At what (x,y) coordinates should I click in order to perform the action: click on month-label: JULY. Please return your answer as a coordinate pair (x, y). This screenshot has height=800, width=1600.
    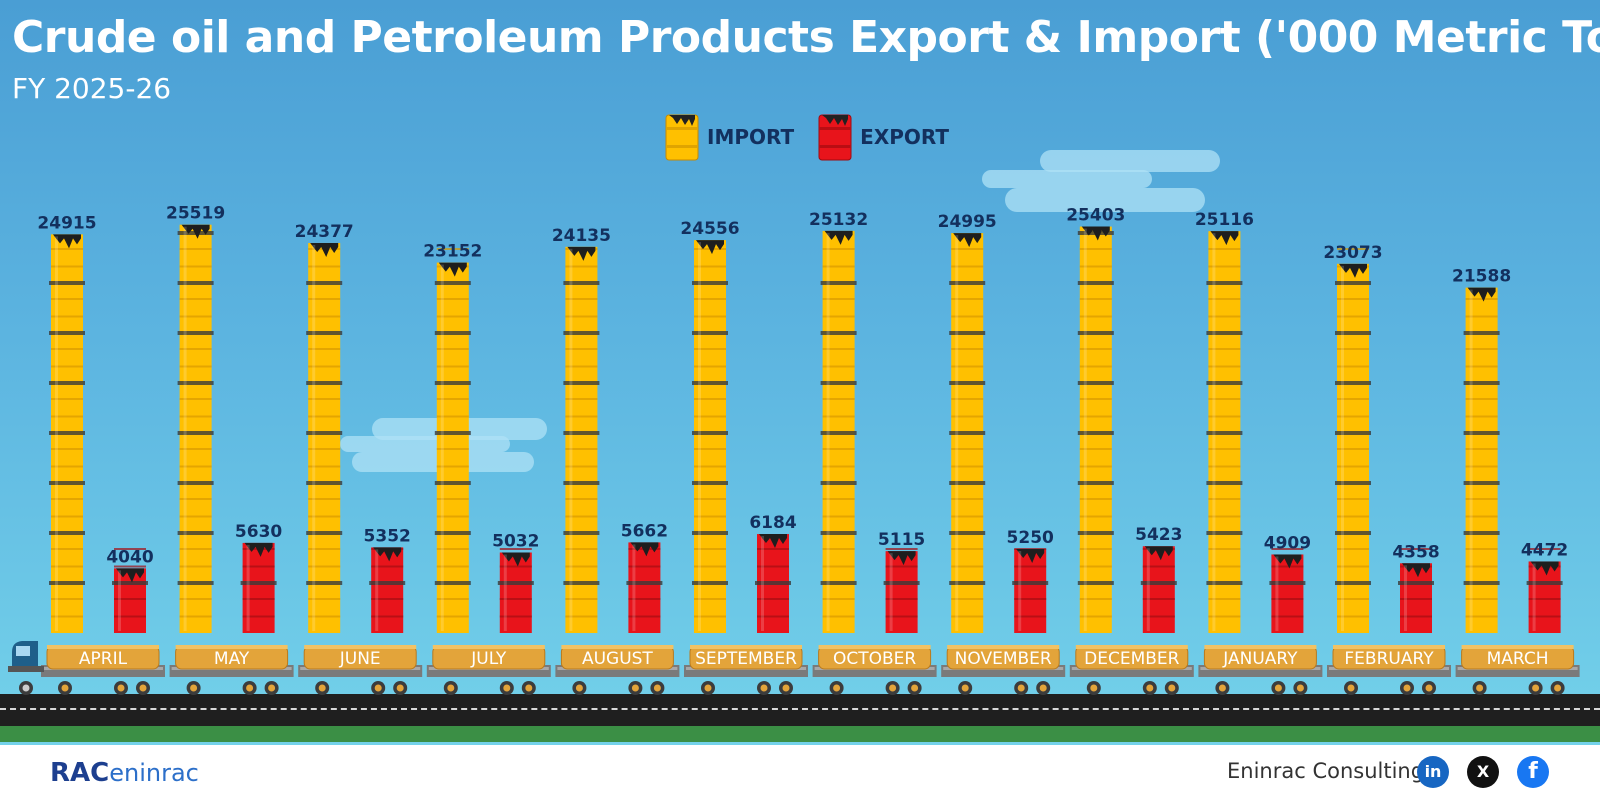
    Looking at the image, I should click on (488, 659).